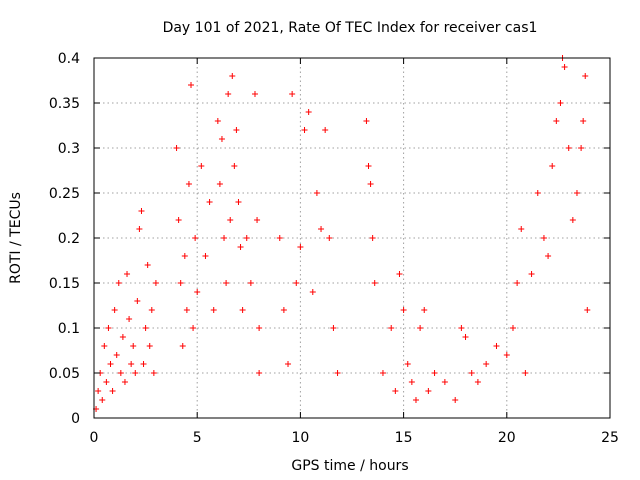 Image resolution: width=640 pixels, height=480 pixels. Describe the element at coordinates (64, 374) in the screenshot. I see `y-tick-label: 0.05` at that location.